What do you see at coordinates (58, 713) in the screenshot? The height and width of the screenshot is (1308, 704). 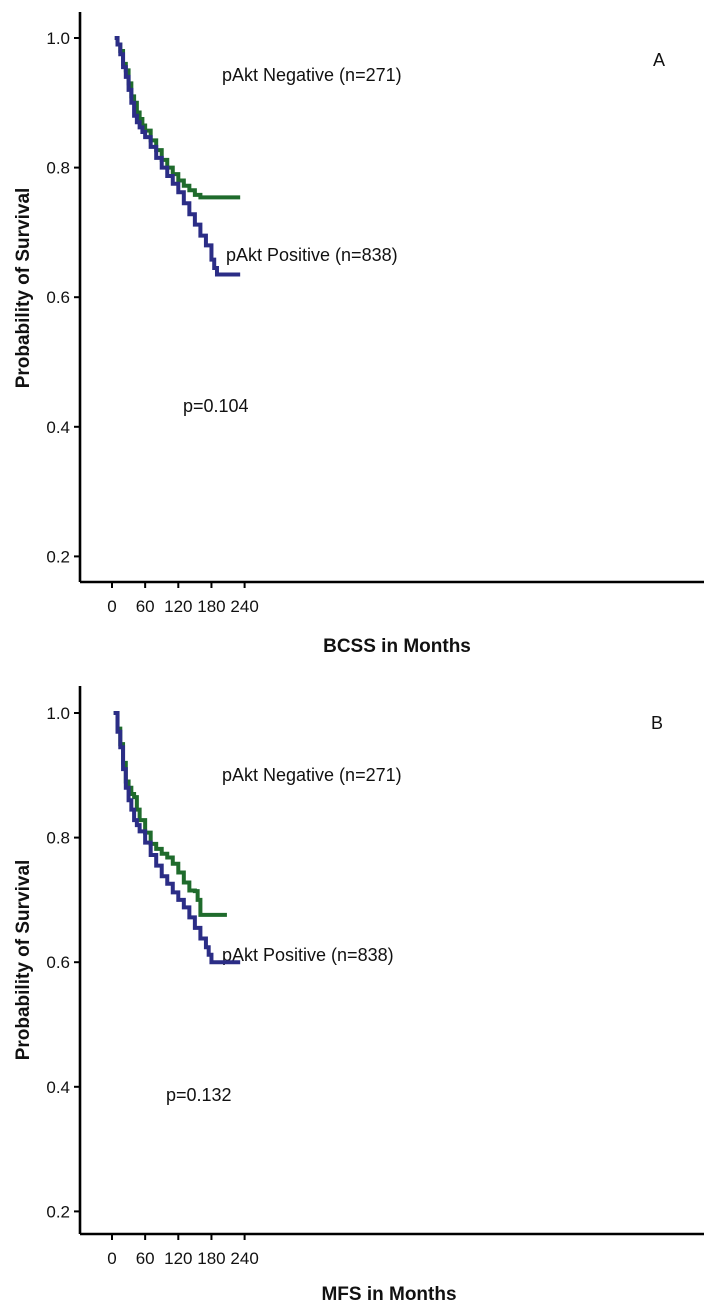 I see `panel-b-y-tick-label: 1.0` at bounding box center [58, 713].